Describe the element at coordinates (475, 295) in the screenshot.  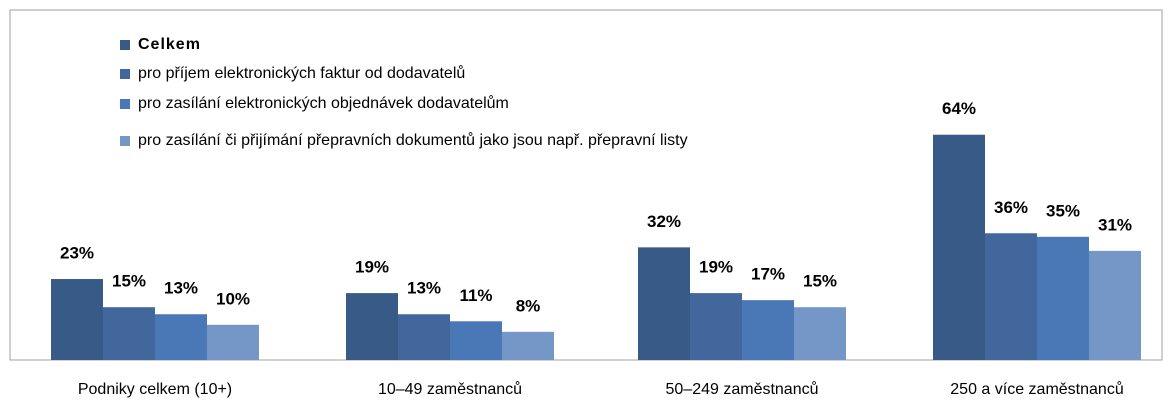
I see `value-label: 11%` at that location.